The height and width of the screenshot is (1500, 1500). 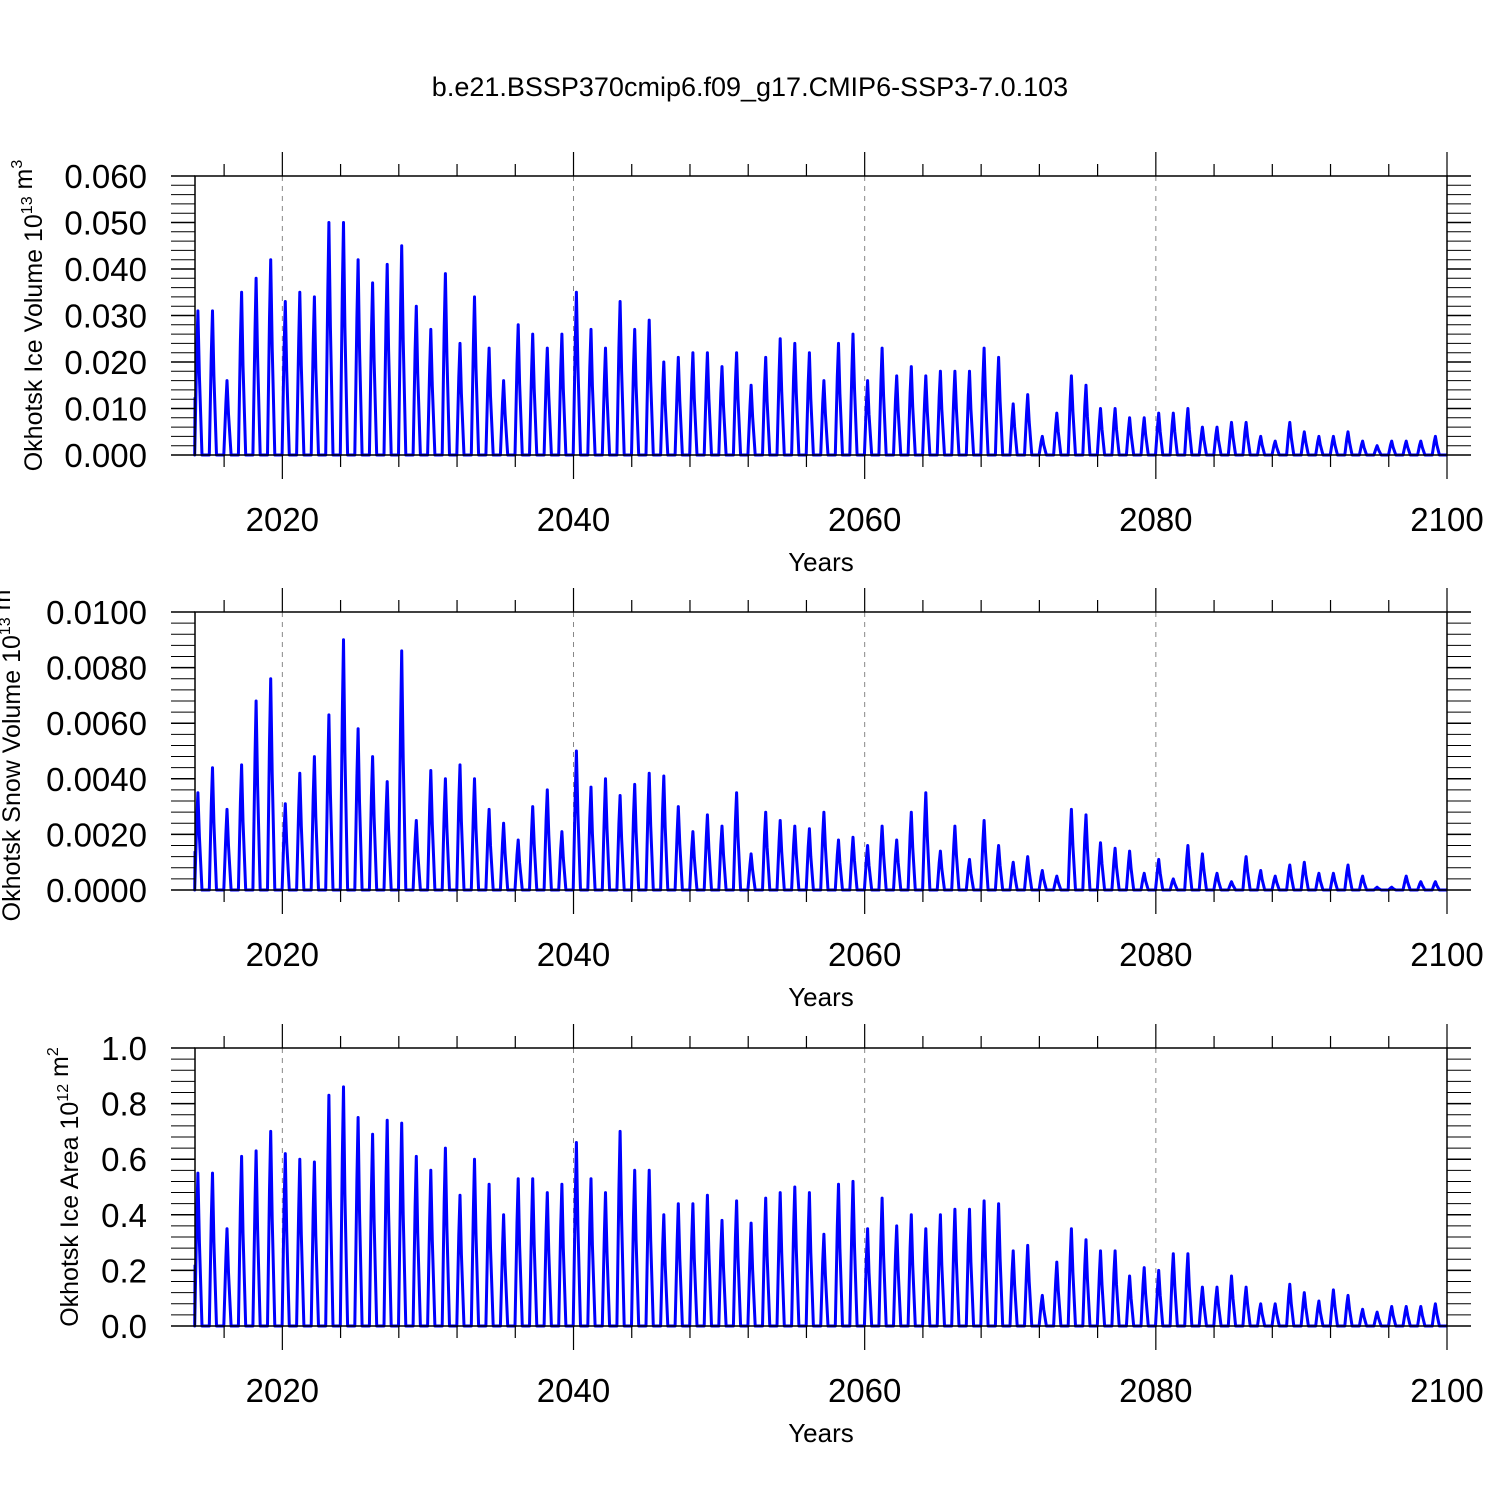 What do you see at coordinates (24, 183) in the screenshot?
I see `ice-volume-y-axis-title-part: m` at bounding box center [24, 183].